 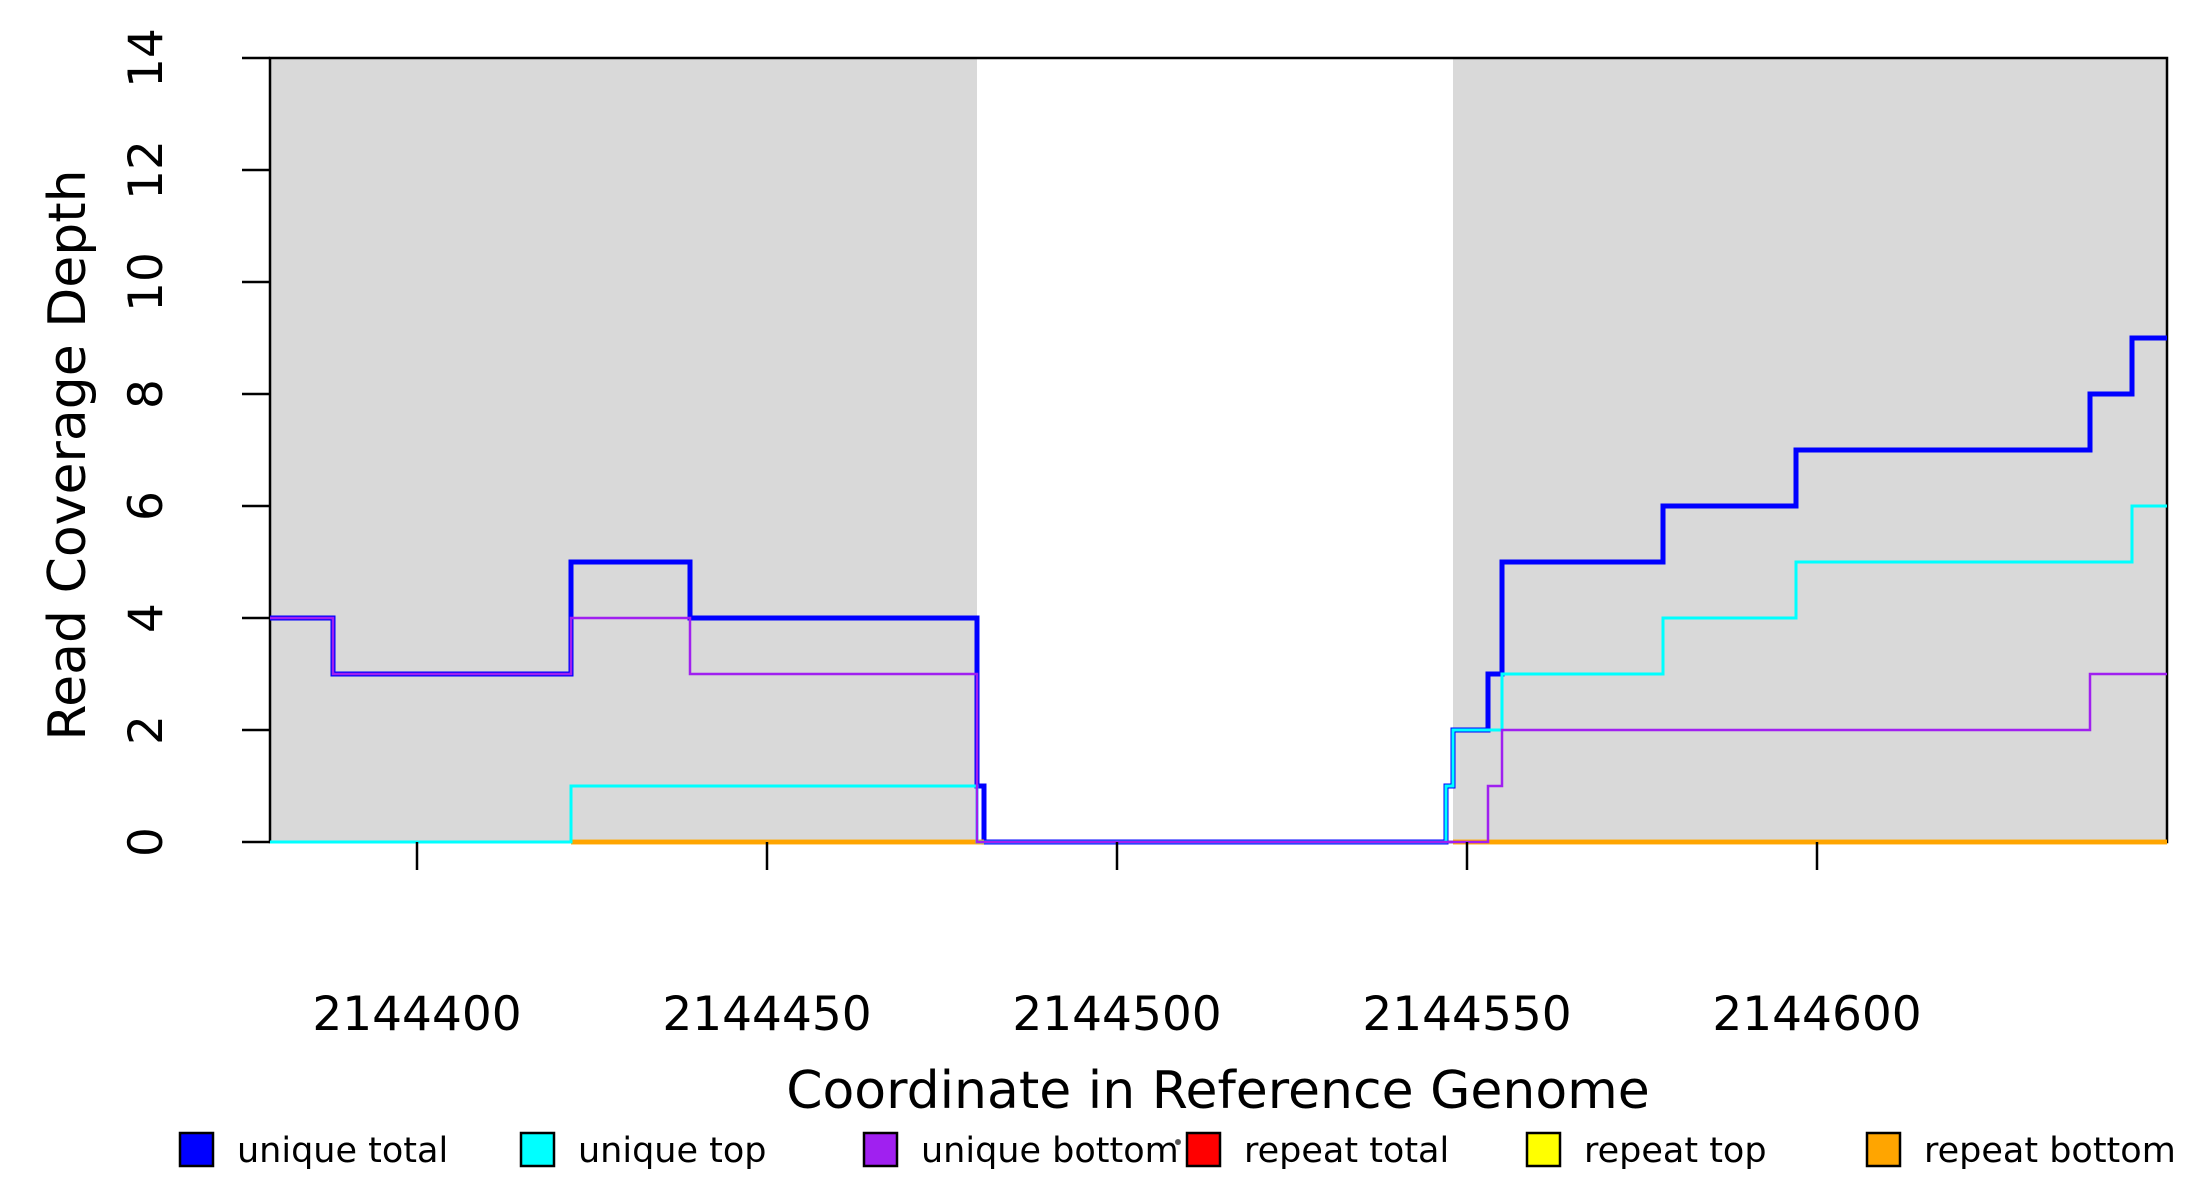 I want to click on legend-item-repeat-top: repeat top, so click(x=1646, y=1151).